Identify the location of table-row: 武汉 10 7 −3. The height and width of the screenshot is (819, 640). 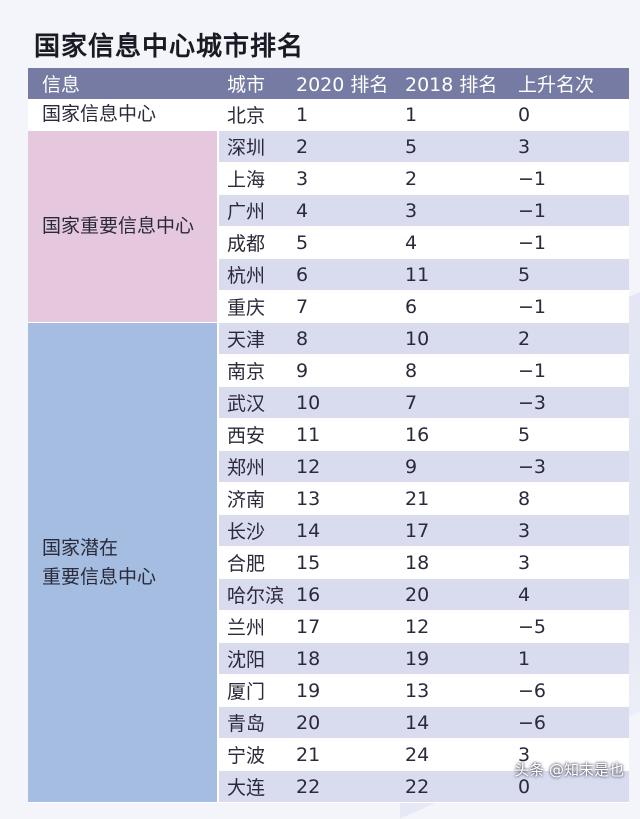
(328, 403).